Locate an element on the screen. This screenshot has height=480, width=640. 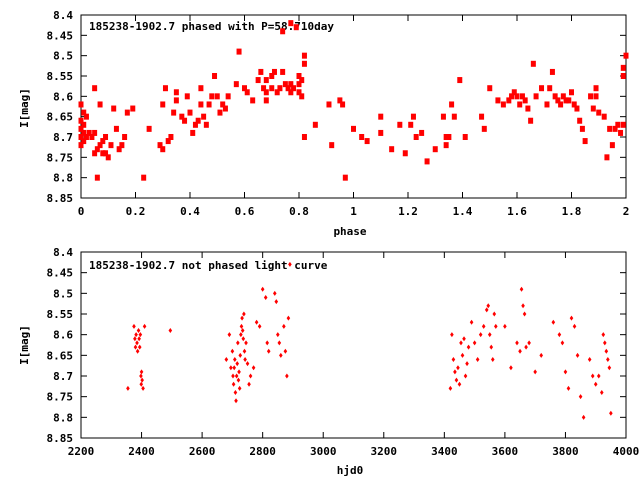
x-tick-label: 3000 is located at coordinates (323, 451).